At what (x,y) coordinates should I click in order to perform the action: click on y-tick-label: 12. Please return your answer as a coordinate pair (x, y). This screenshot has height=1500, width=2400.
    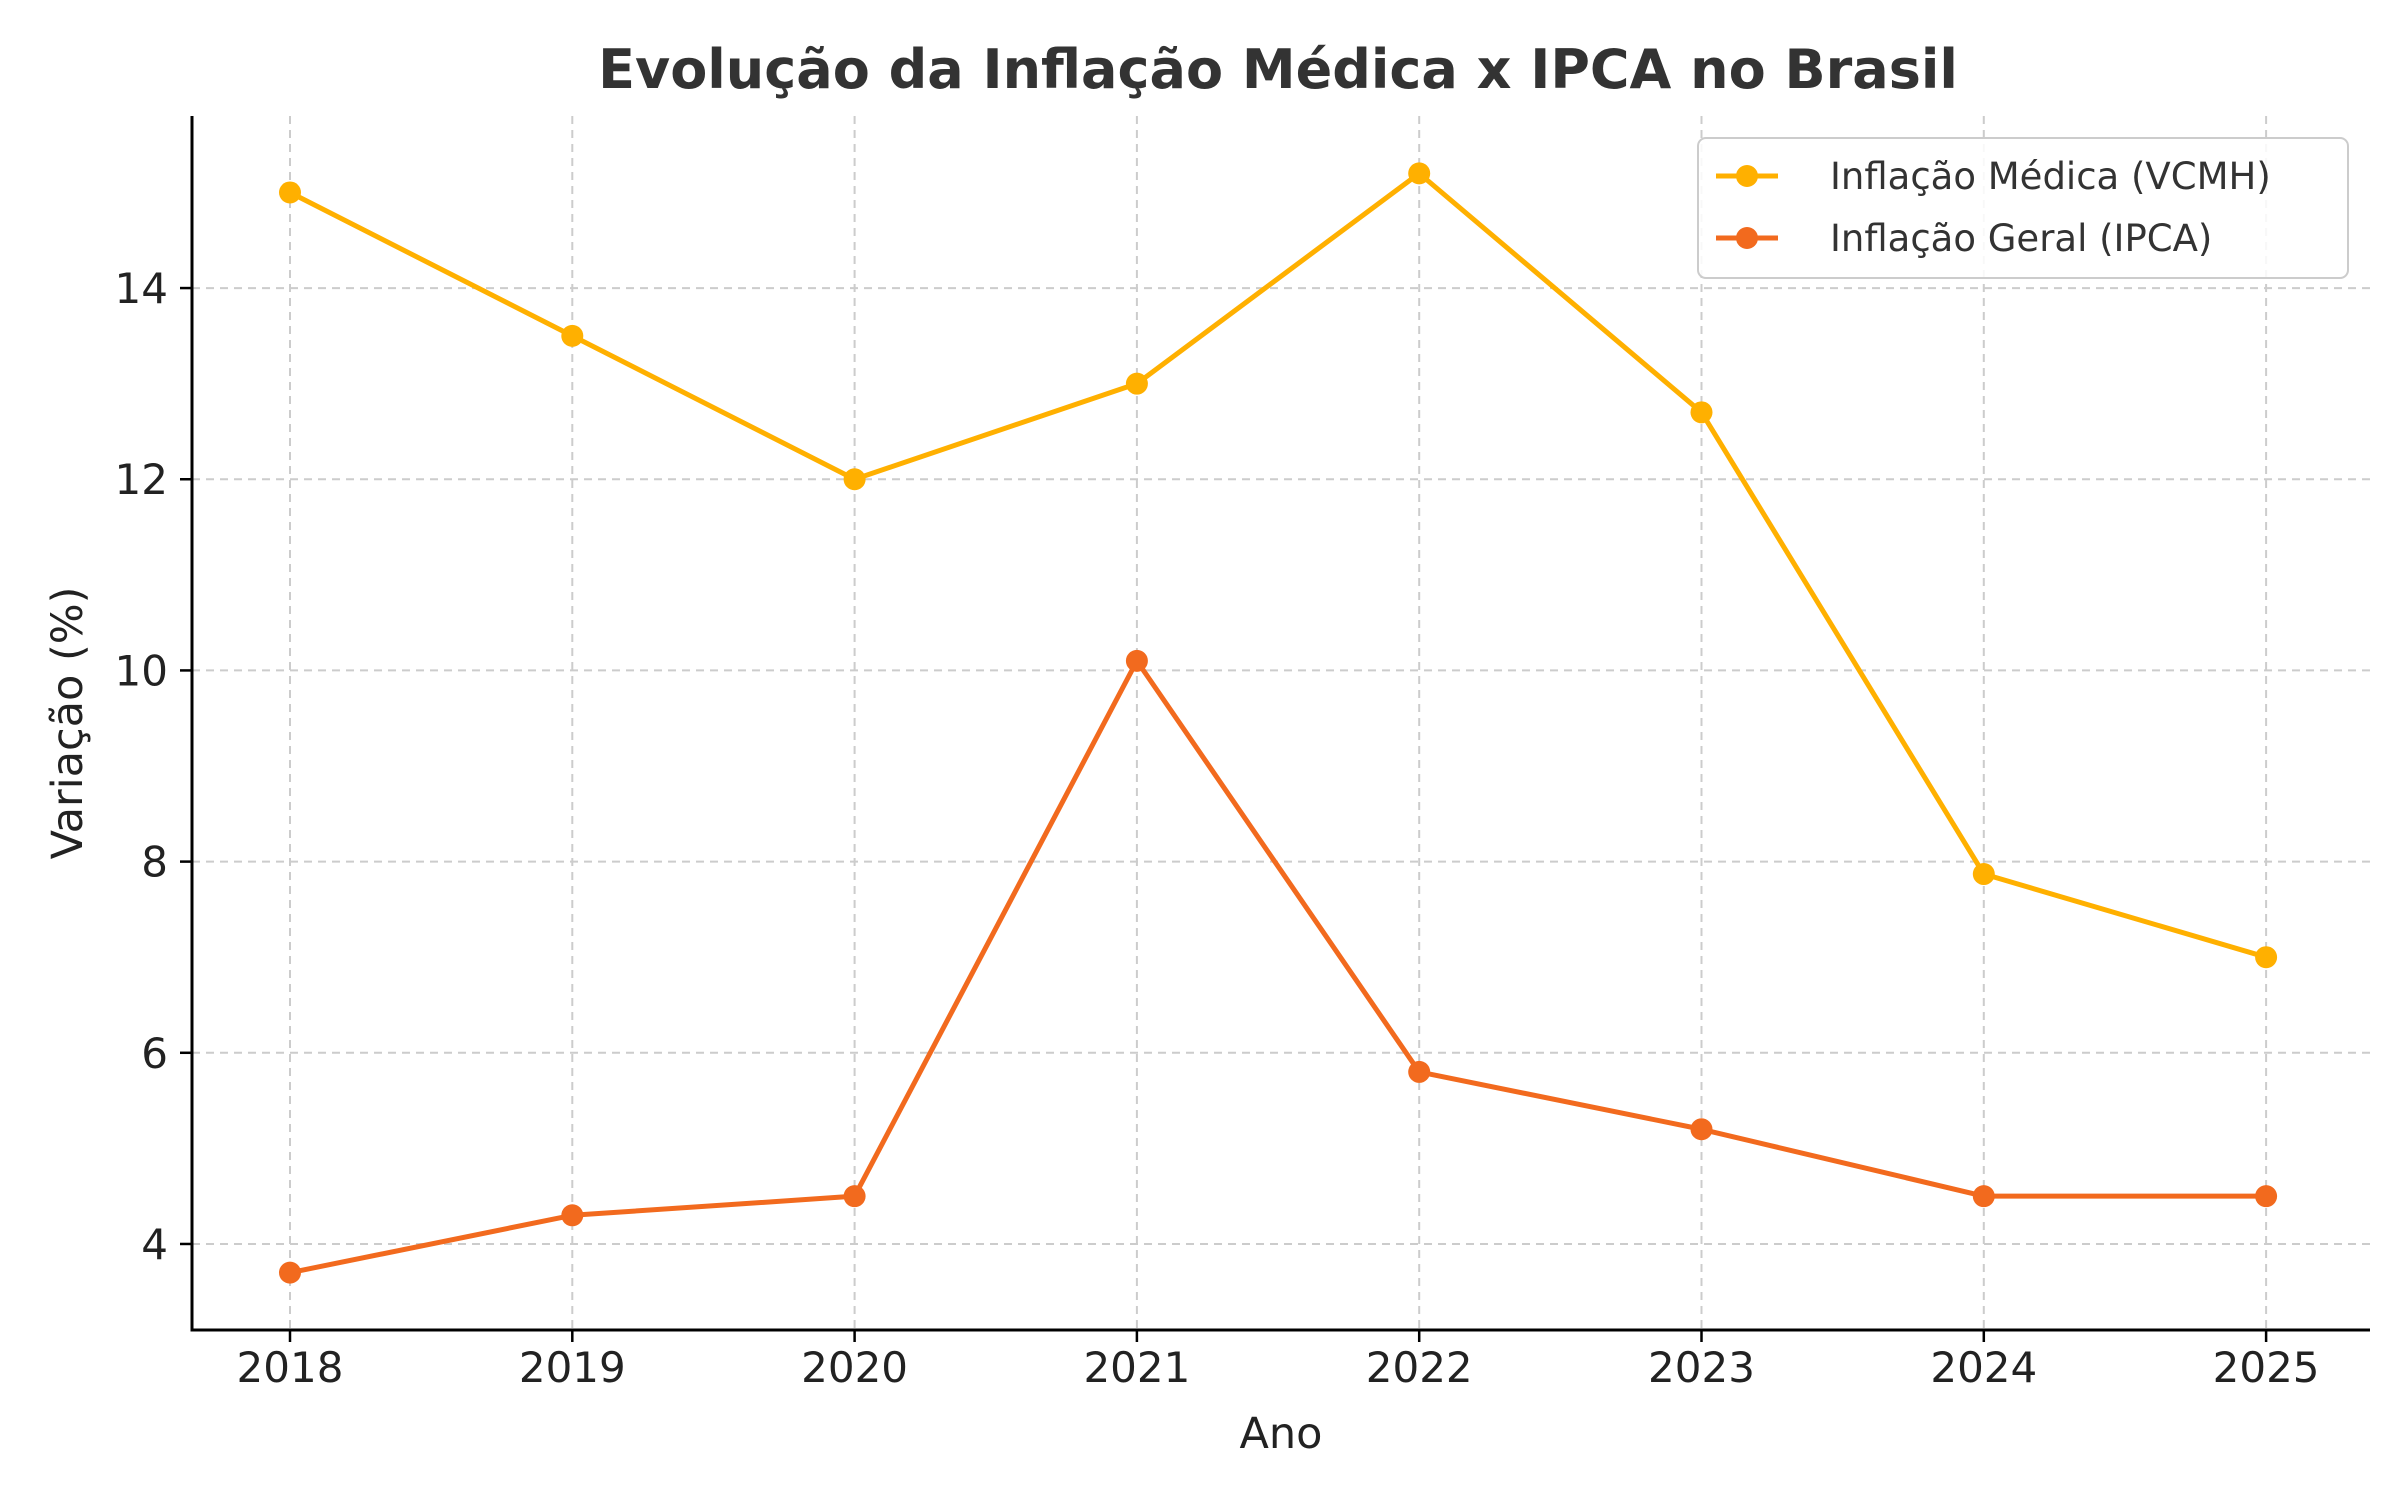
    Looking at the image, I should click on (141, 479).